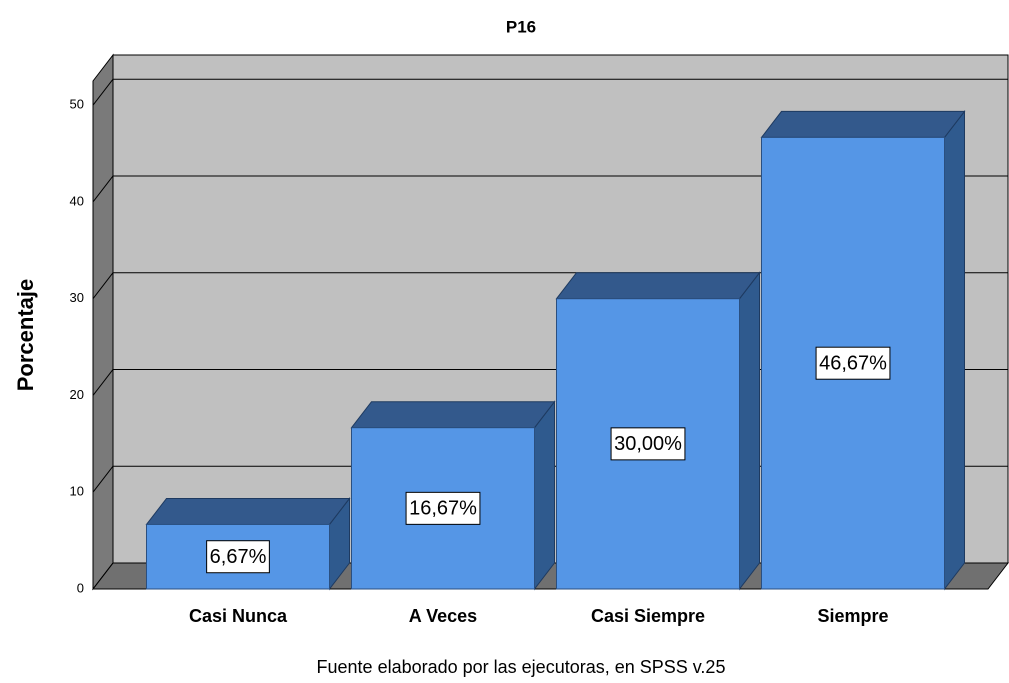  What do you see at coordinates (521, 26) in the screenshot?
I see `chart-title: P16` at bounding box center [521, 26].